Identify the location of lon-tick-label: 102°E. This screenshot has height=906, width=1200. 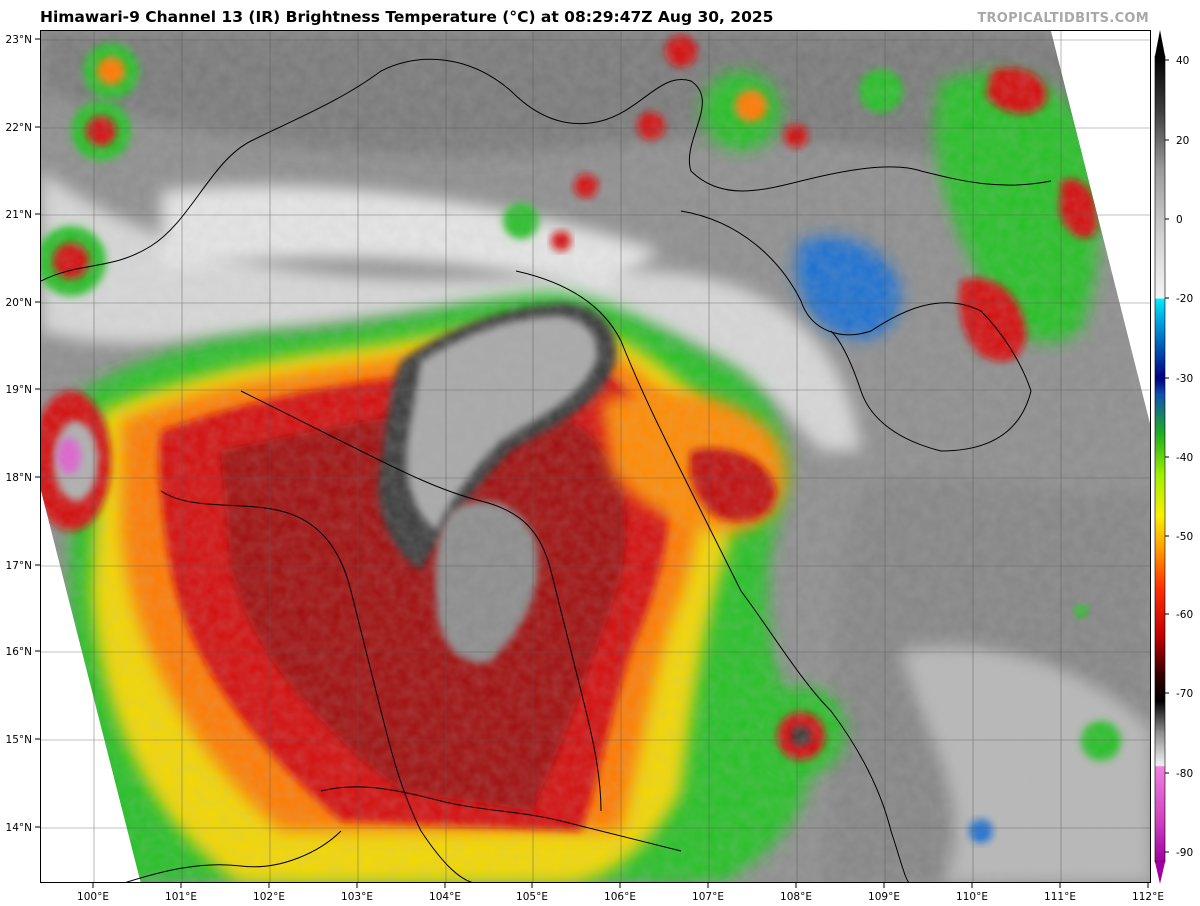
(269, 897).